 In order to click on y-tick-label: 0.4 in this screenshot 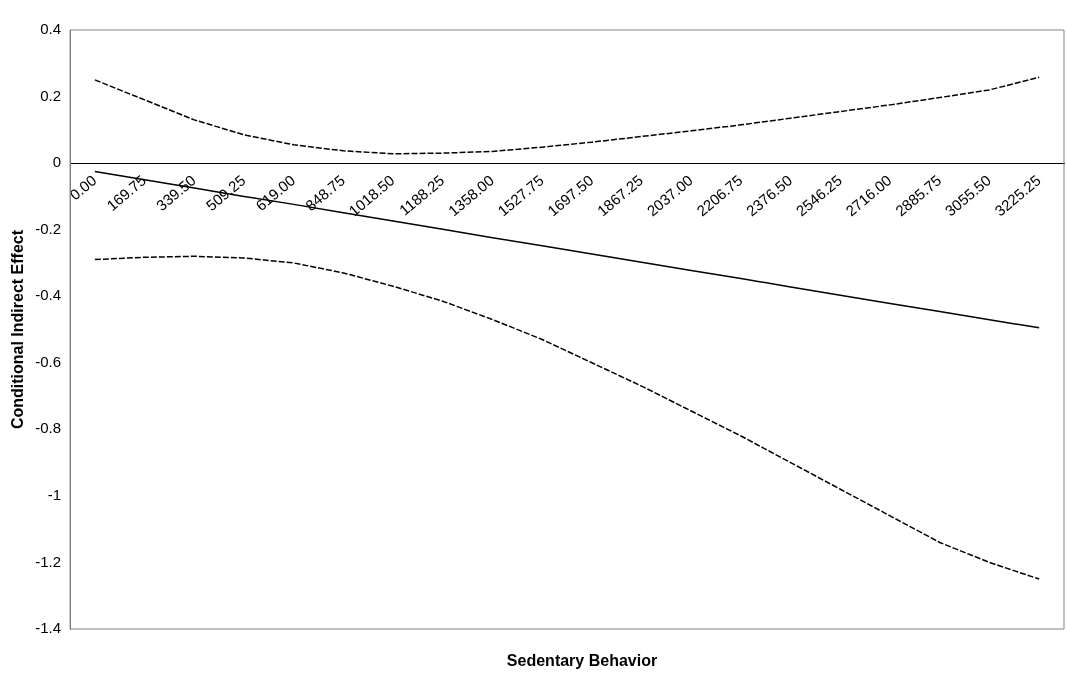, I will do `click(51, 29)`.